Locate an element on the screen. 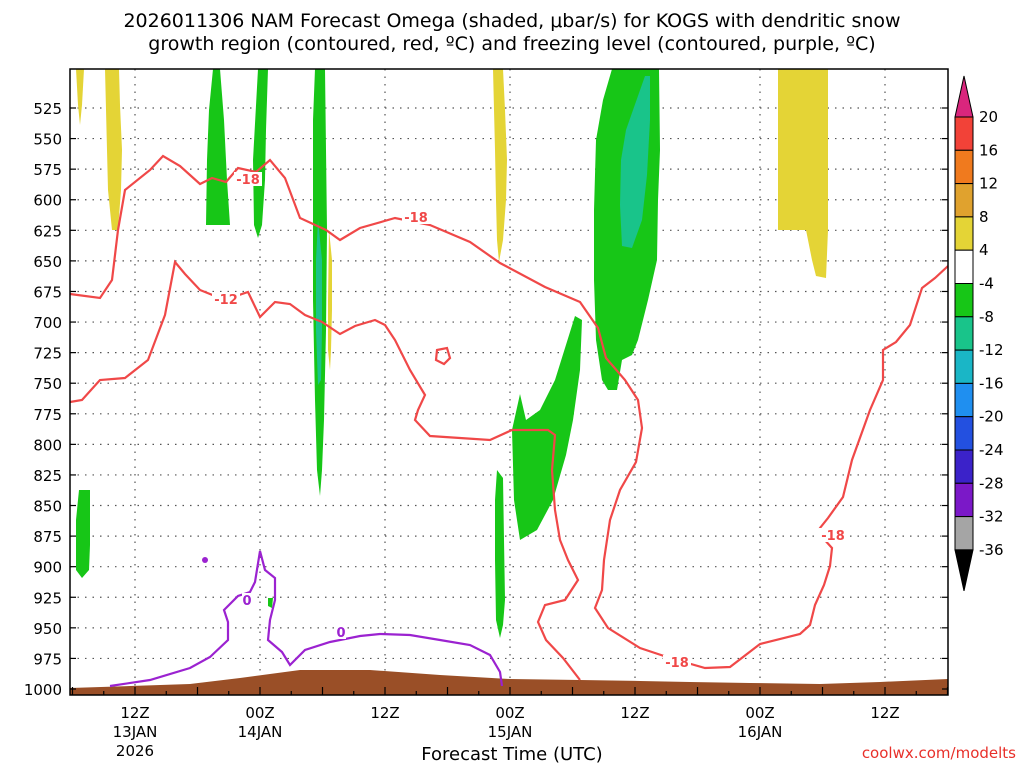 The width and height of the screenshot is (1024, 768). y-tick-label: 525 is located at coordinates (47, 109).